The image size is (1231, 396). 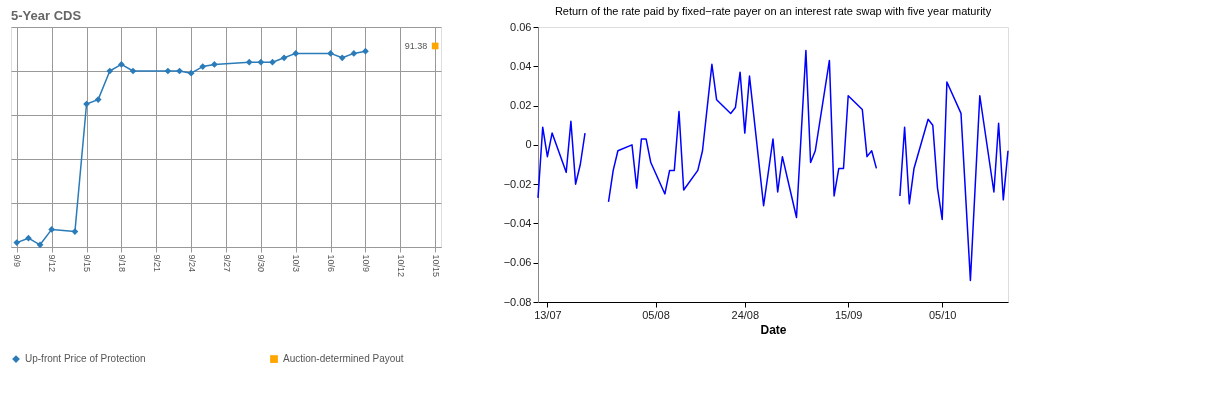 What do you see at coordinates (773, 11) in the screenshot?
I see `chart-title: Return of the rate paid by fixed−rate payer on an interest rate swap with five year maturity` at bounding box center [773, 11].